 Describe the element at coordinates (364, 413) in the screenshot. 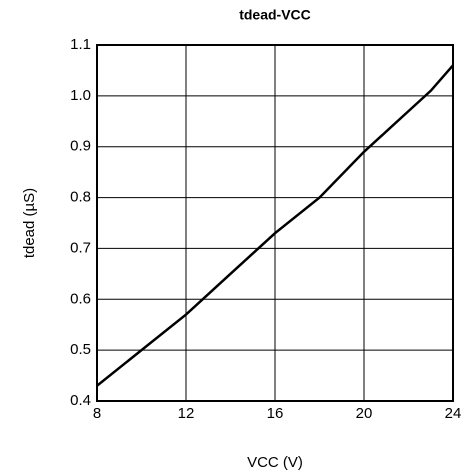

I see `x-tick-label: 20` at that location.